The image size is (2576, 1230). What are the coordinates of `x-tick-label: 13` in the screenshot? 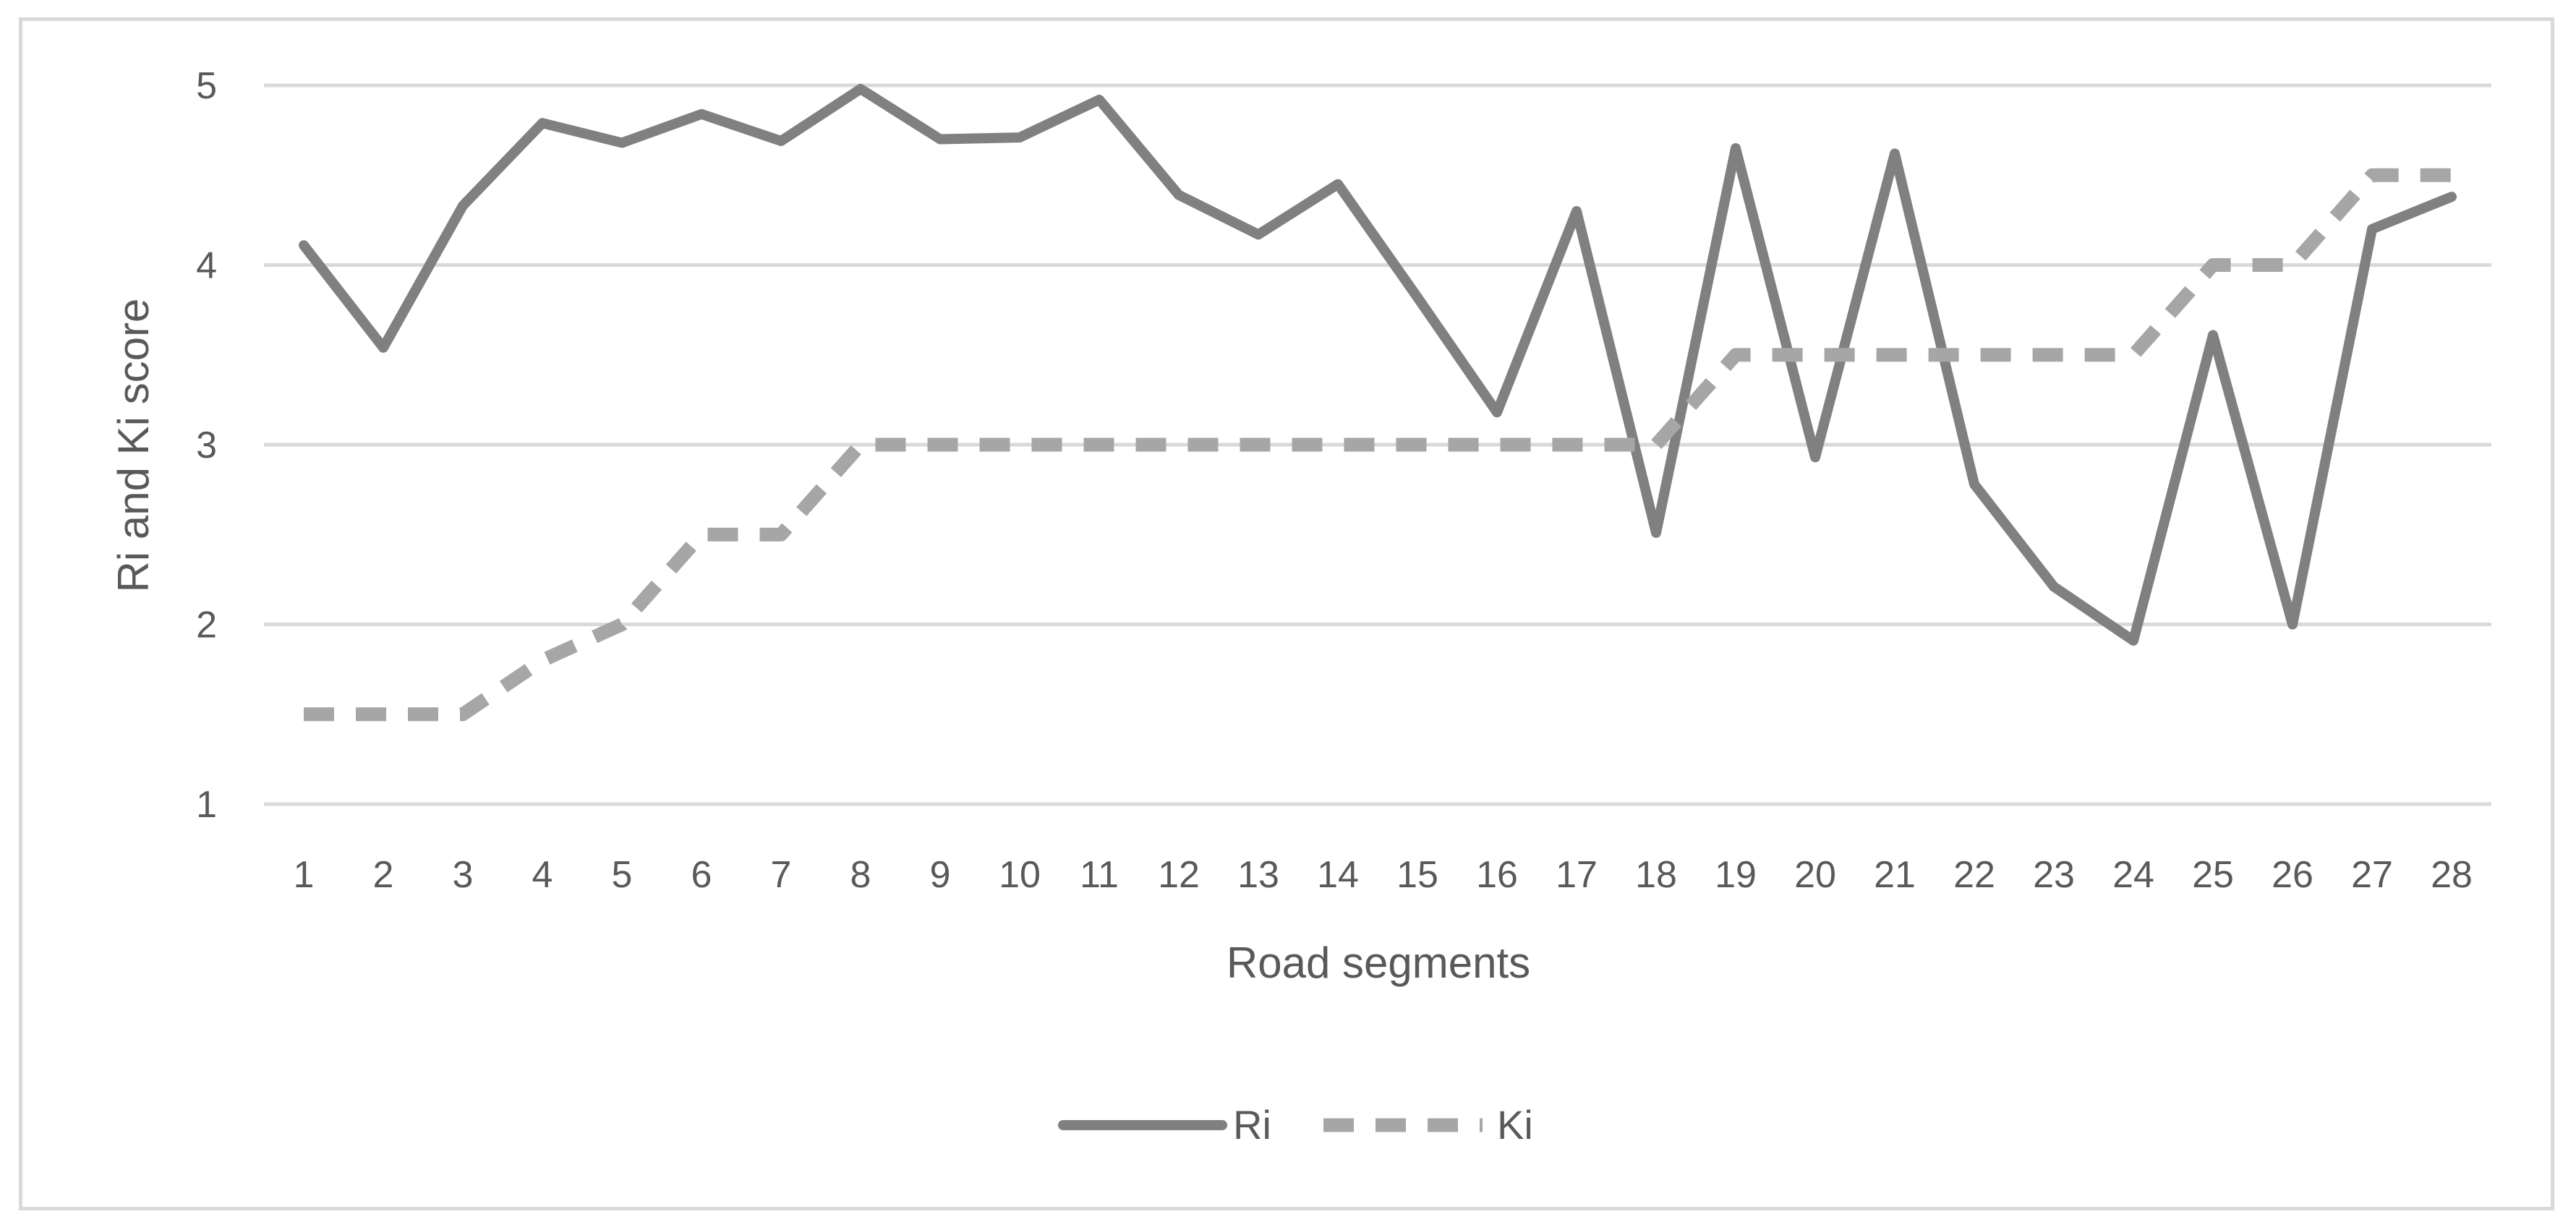 It's located at (1258, 875).